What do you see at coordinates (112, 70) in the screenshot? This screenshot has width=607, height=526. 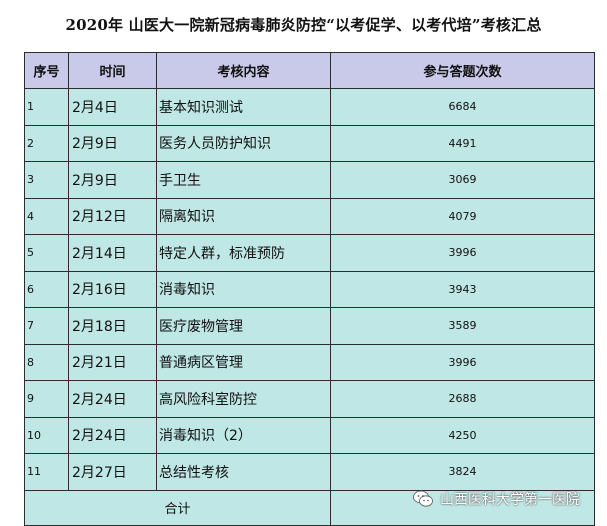 I see `header-date: 时间` at bounding box center [112, 70].